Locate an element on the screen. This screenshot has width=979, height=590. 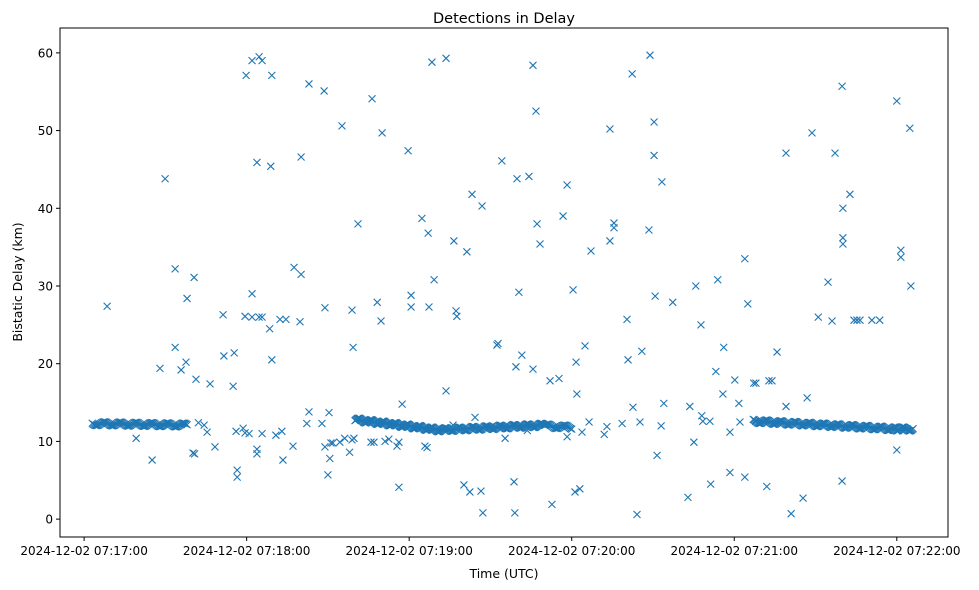
y-tick-label: 50 is located at coordinates (45, 131).